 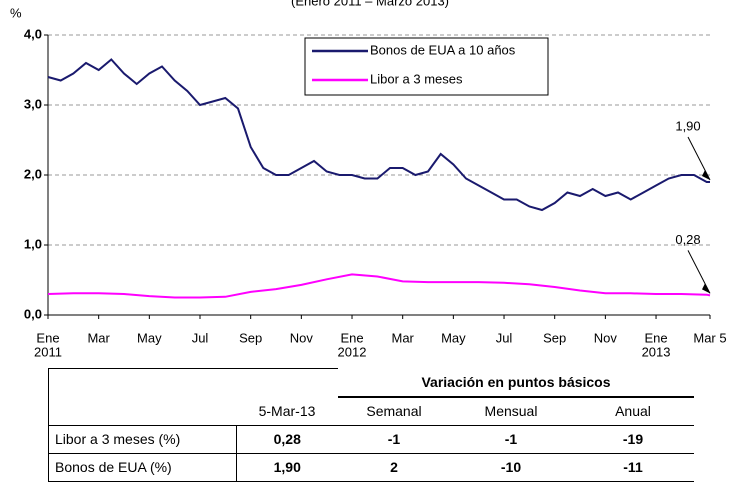 I want to click on y-tick-label: 4,0, so click(x=33, y=33).